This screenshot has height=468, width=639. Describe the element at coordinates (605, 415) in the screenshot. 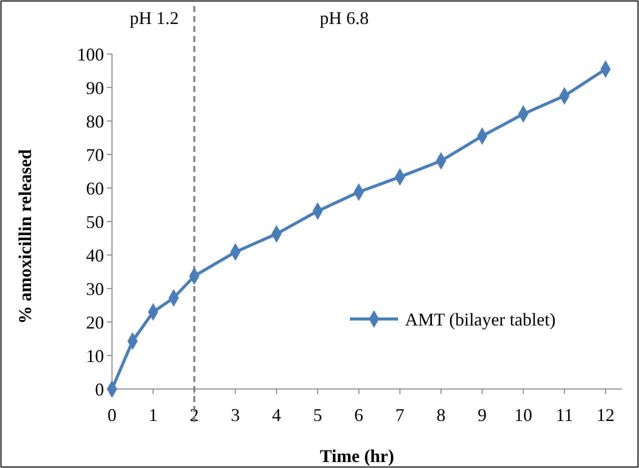

I see `x-tick-label: 12` at that location.